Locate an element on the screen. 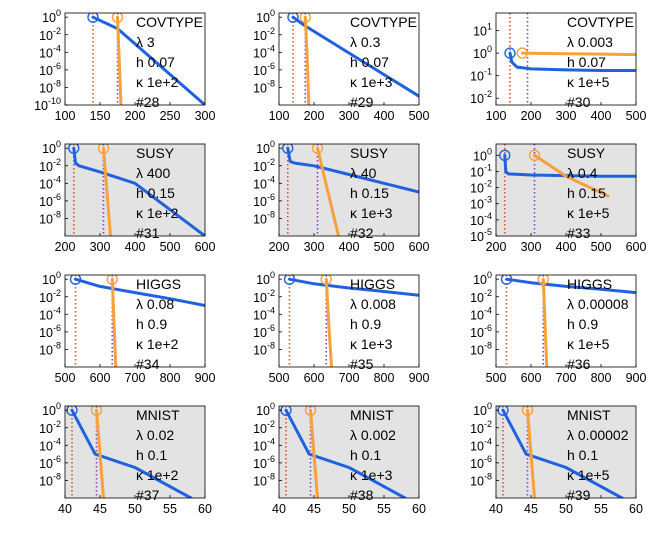  annotation-dataset: HIGGS is located at coordinates (372, 284).